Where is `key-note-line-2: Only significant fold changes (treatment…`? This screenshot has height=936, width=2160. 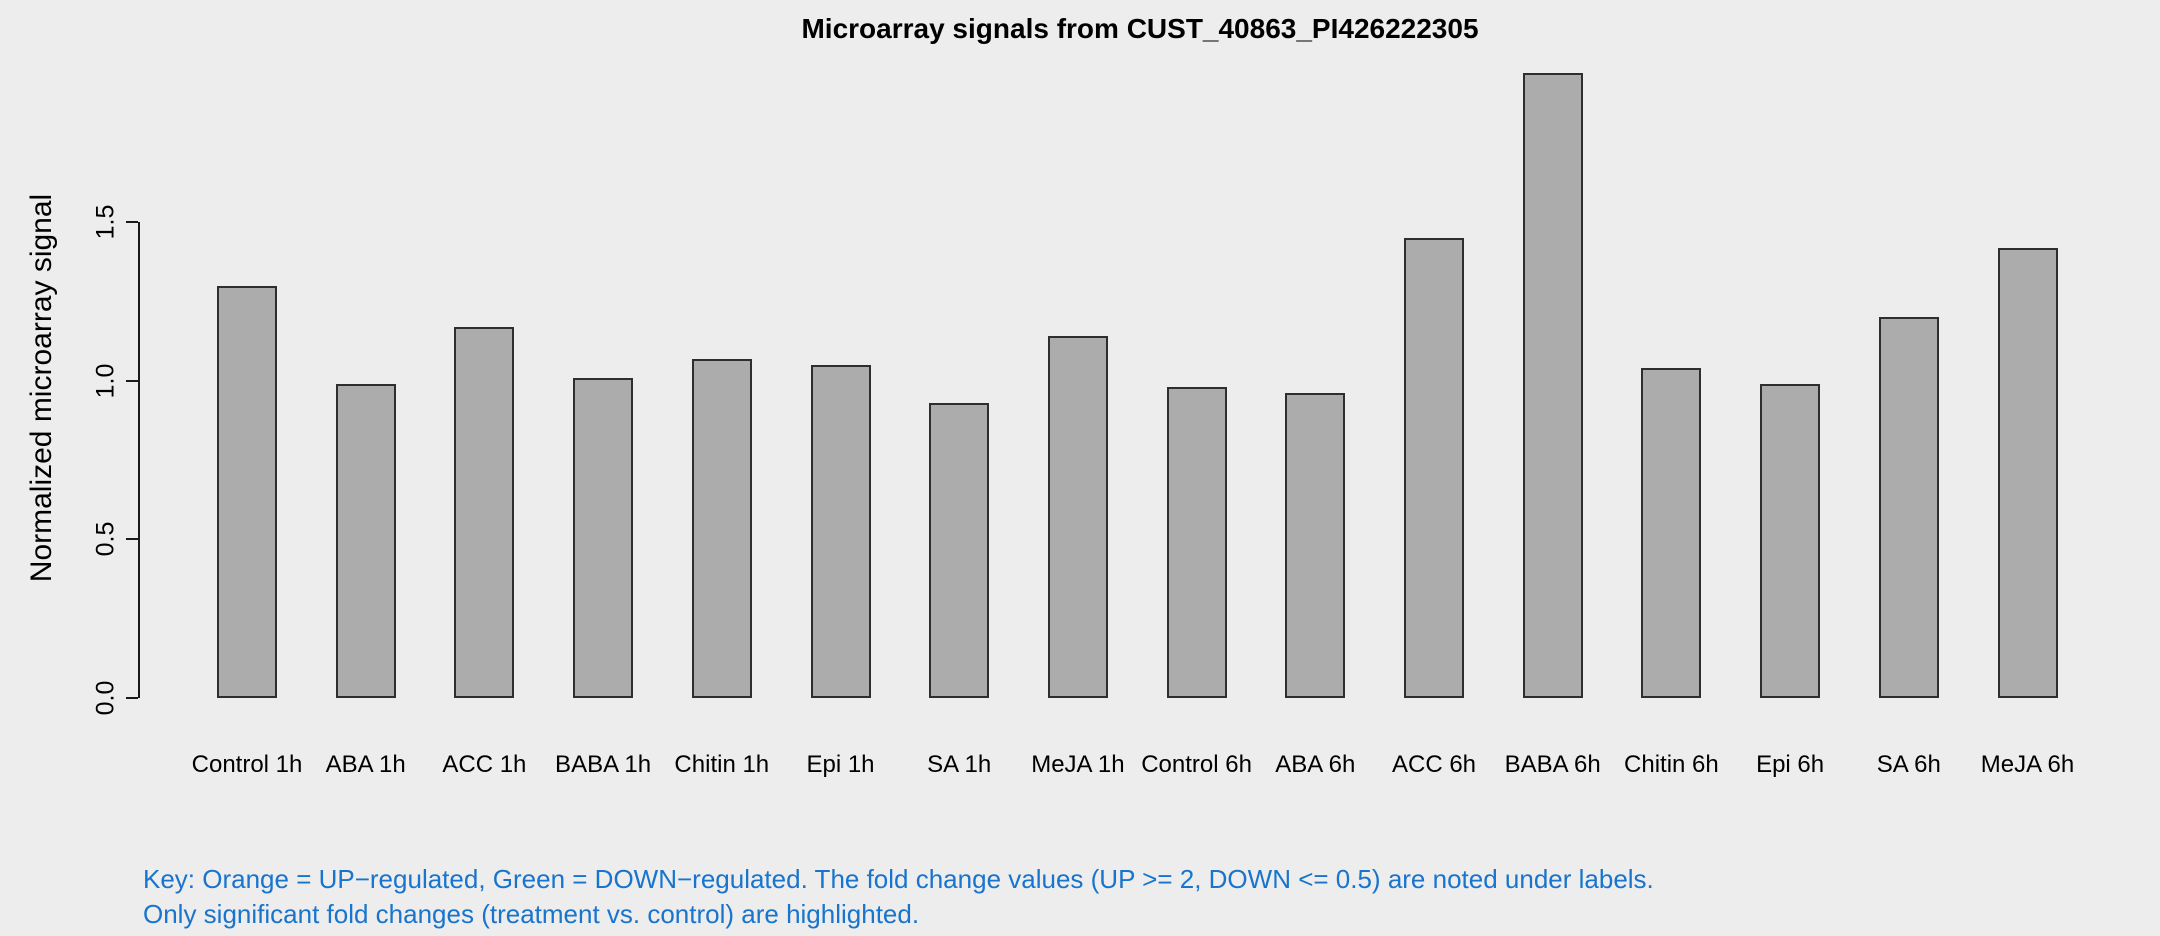 key-note-line-2: Only significant fold changes (treatment… is located at coordinates (531, 914).